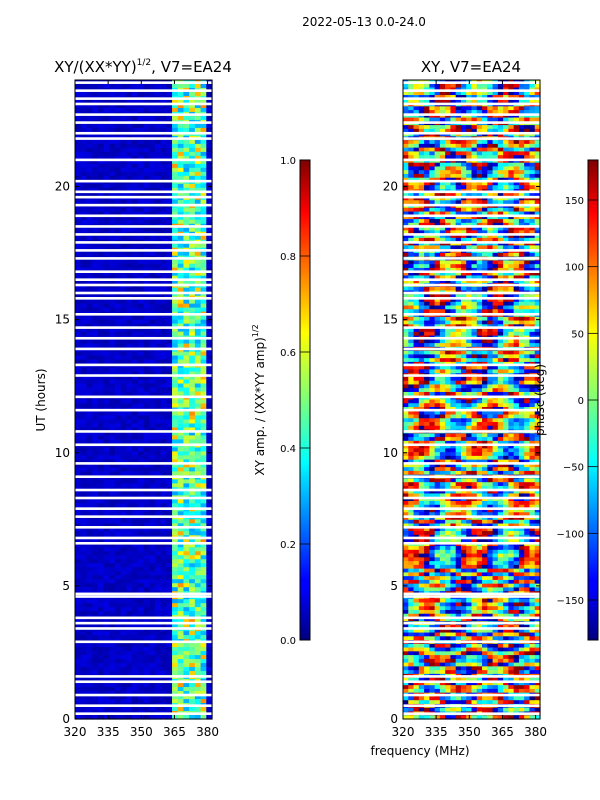 Image resolution: width=600 pixels, height=800 pixels. I want to click on amplitude-y-tick-label: 10, so click(62, 453).